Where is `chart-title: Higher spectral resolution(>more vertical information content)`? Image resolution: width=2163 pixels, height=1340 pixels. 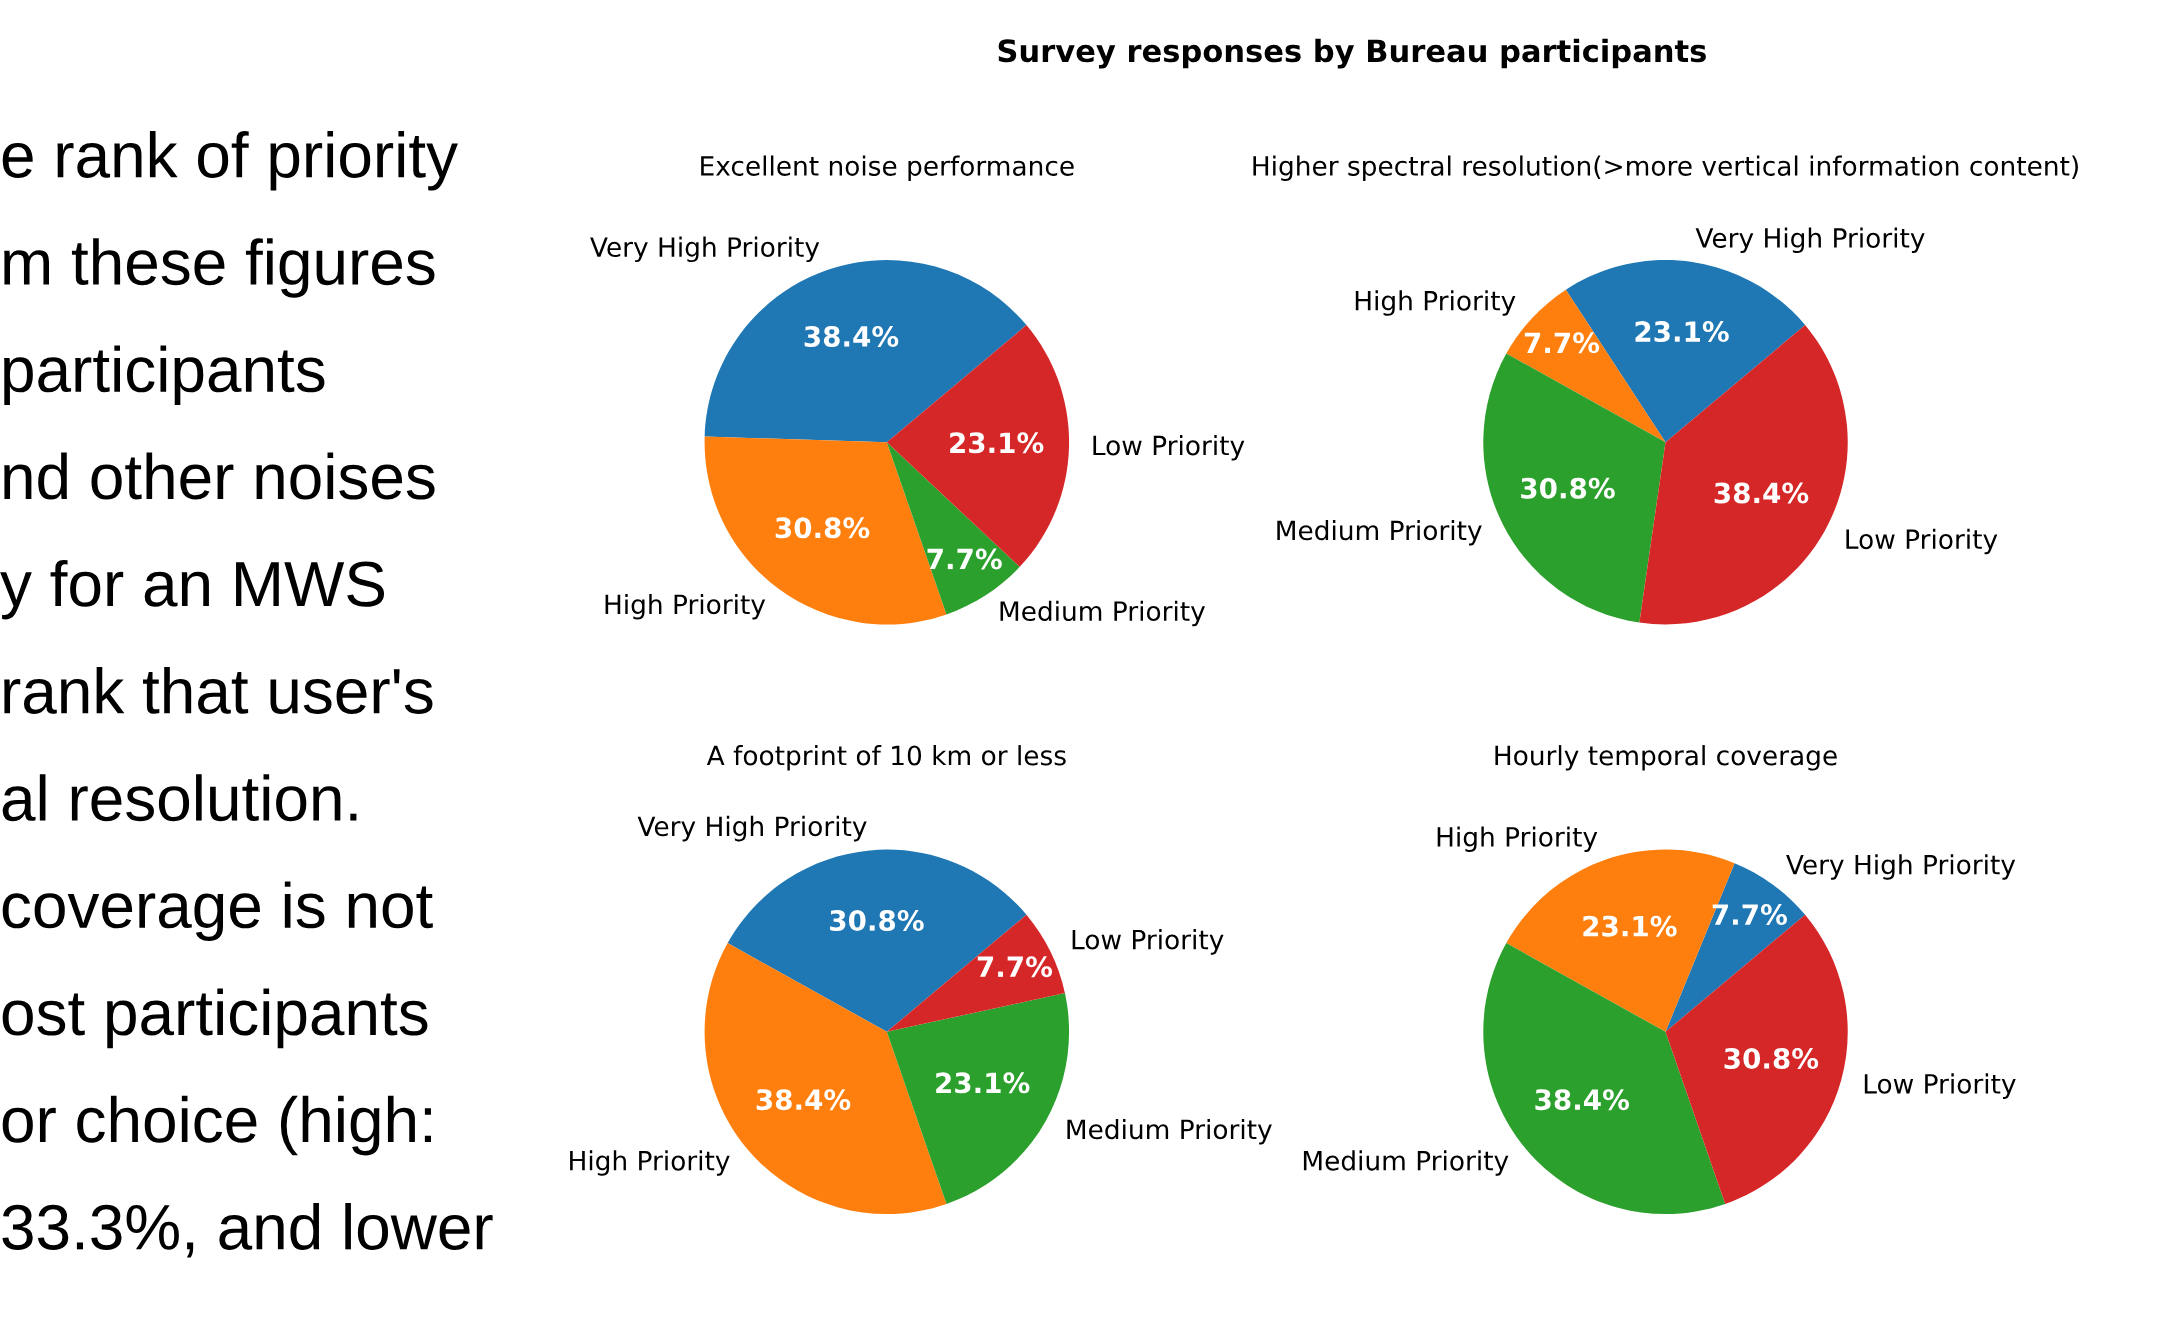 chart-title: Higher spectral resolution(>more vertical information content) is located at coordinates (1665, 168).